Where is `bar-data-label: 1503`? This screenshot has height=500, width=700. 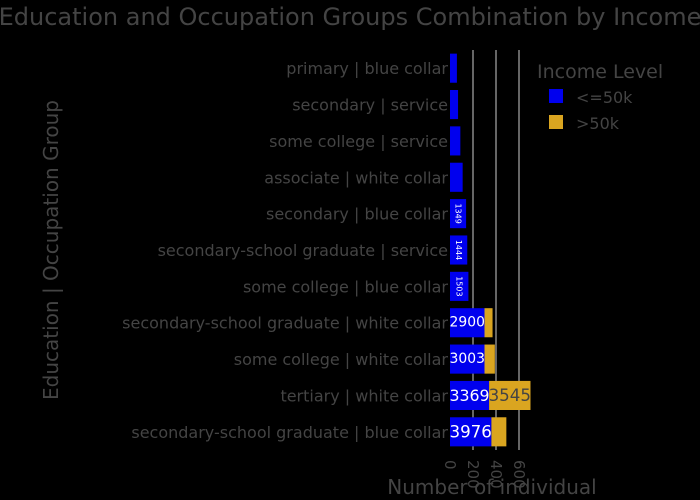
bar-data-label: 1503 is located at coordinates (459, 286).